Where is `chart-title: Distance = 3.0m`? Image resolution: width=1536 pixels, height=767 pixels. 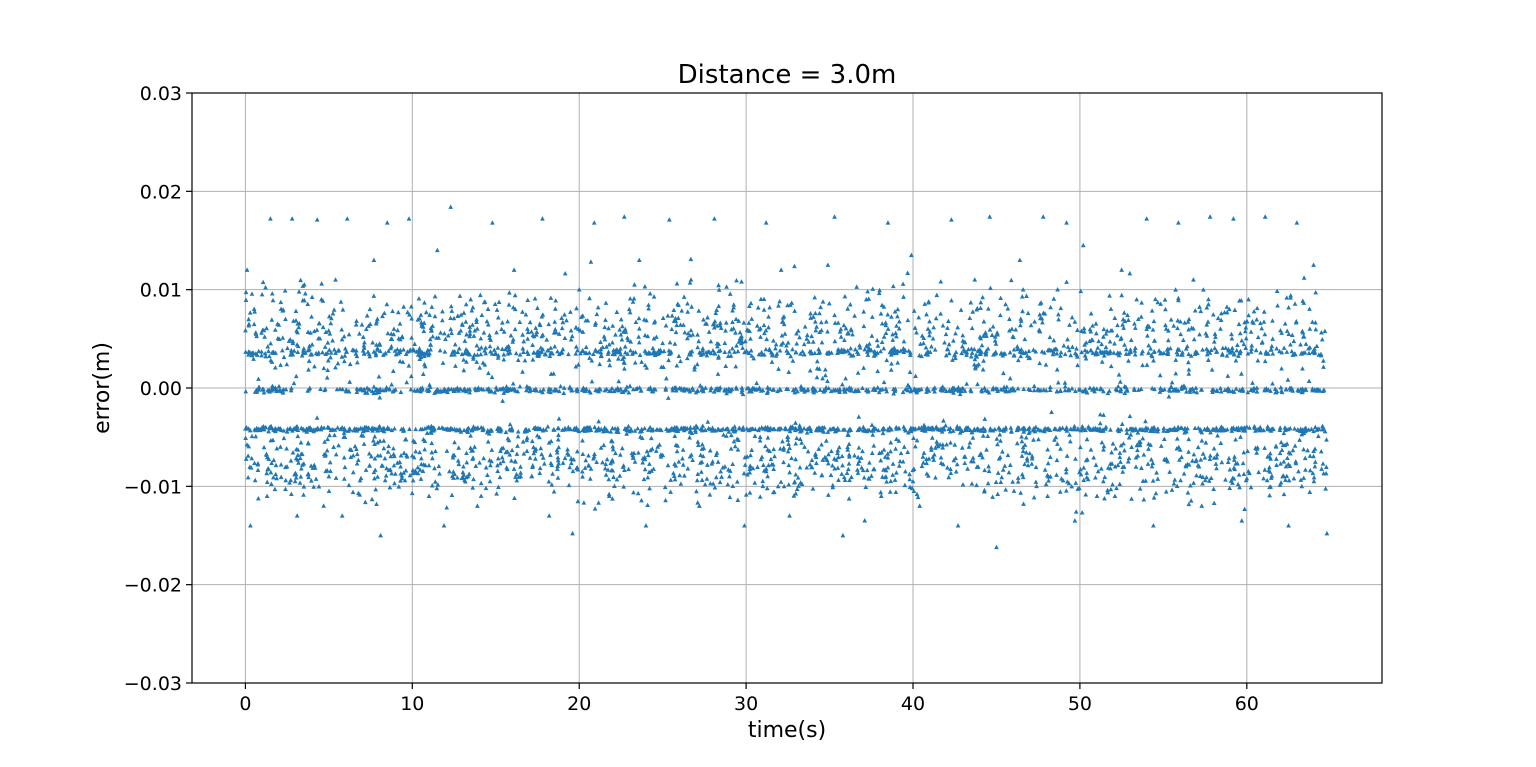
chart-title: Distance = 3.0m is located at coordinates (787, 75).